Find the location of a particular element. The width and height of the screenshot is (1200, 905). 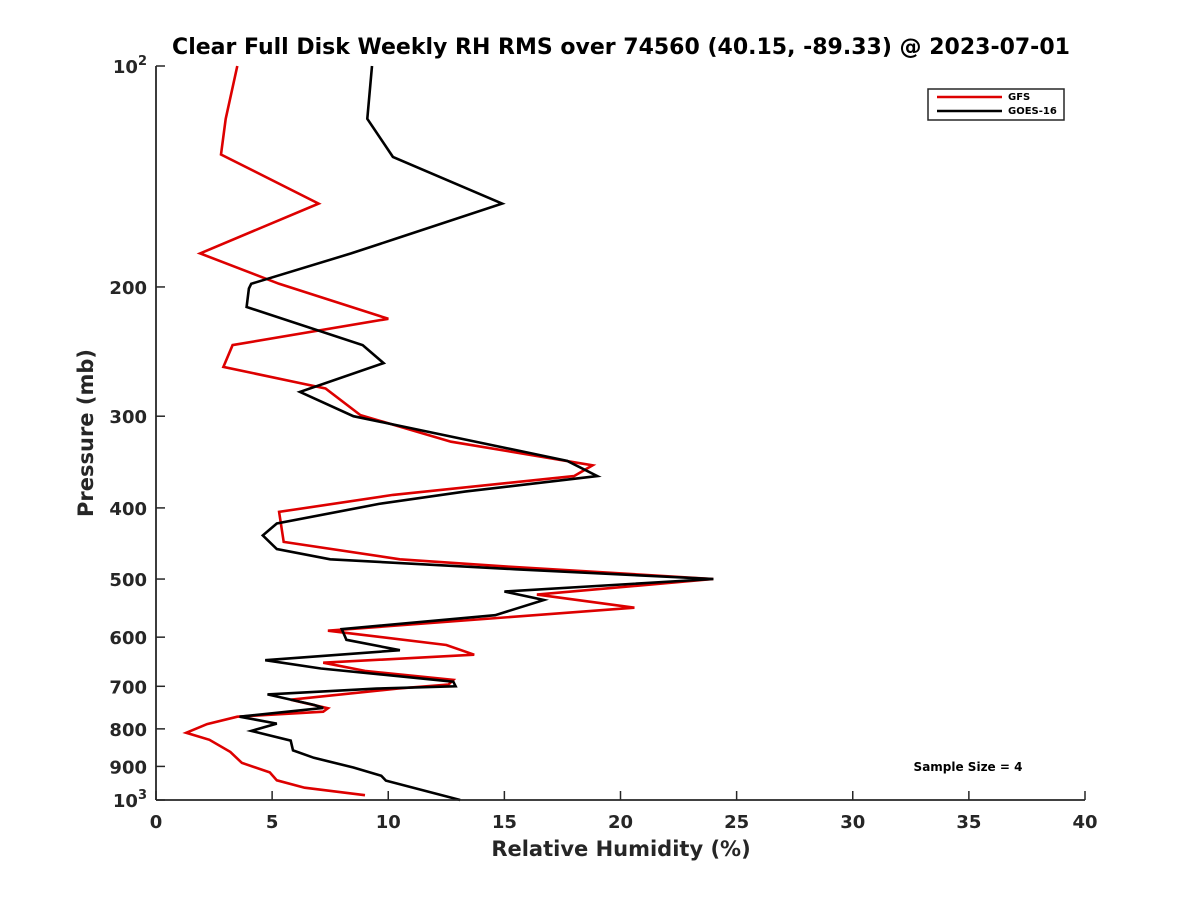

sample-size-annotation: Sample Size = 4 is located at coordinates (968, 767).